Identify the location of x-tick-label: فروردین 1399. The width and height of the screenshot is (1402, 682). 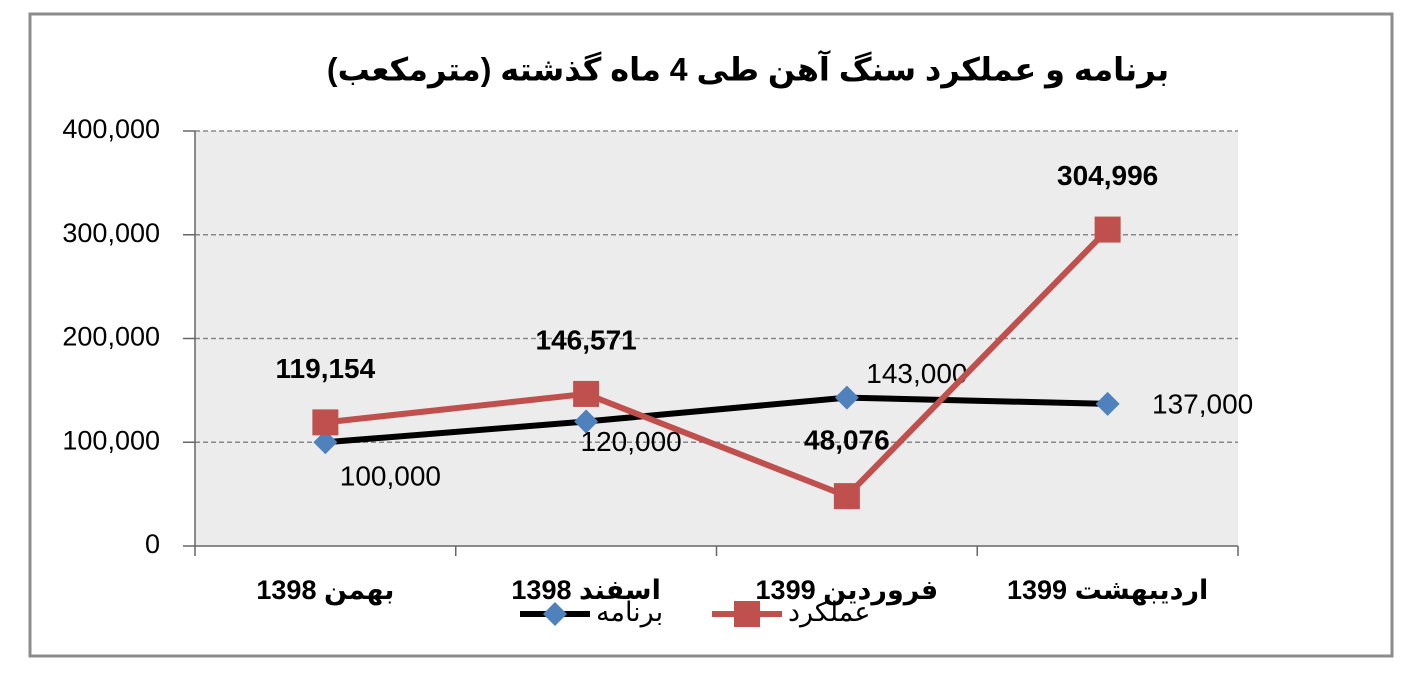
(847, 590).